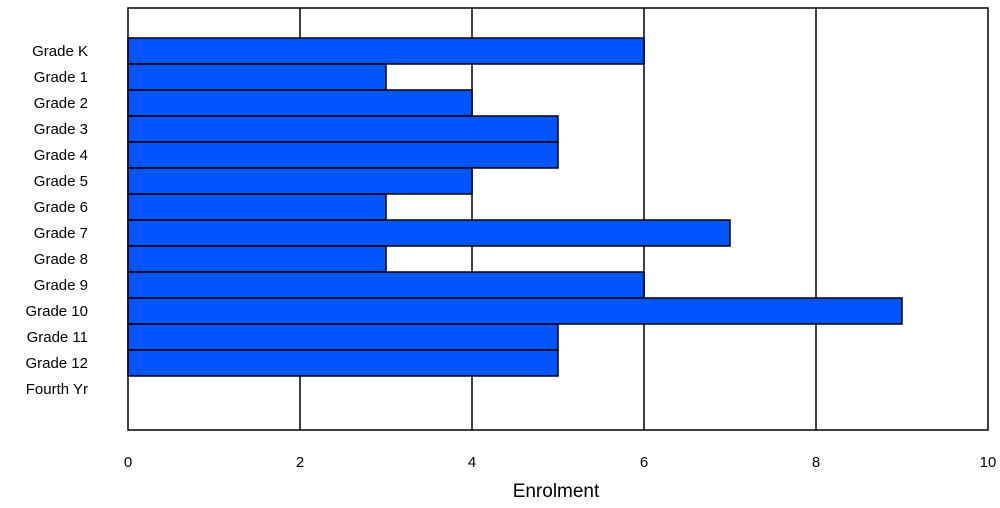 This screenshot has height=508, width=1000. What do you see at coordinates (57, 337) in the screenshot?
I see `y-tick-label: Grade 11` at bounding box center [57, 337].